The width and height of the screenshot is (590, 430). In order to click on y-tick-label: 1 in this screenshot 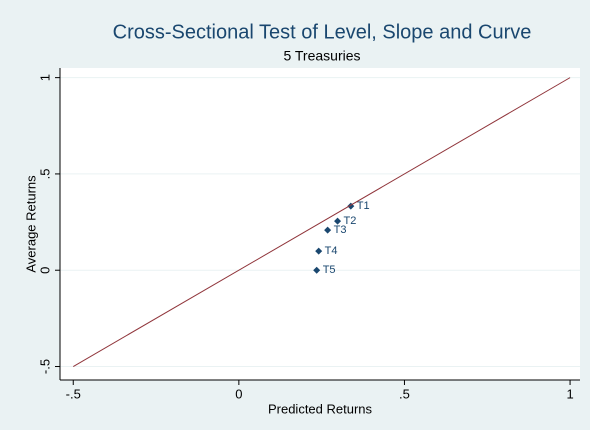, I will do `click(44, 77)`.